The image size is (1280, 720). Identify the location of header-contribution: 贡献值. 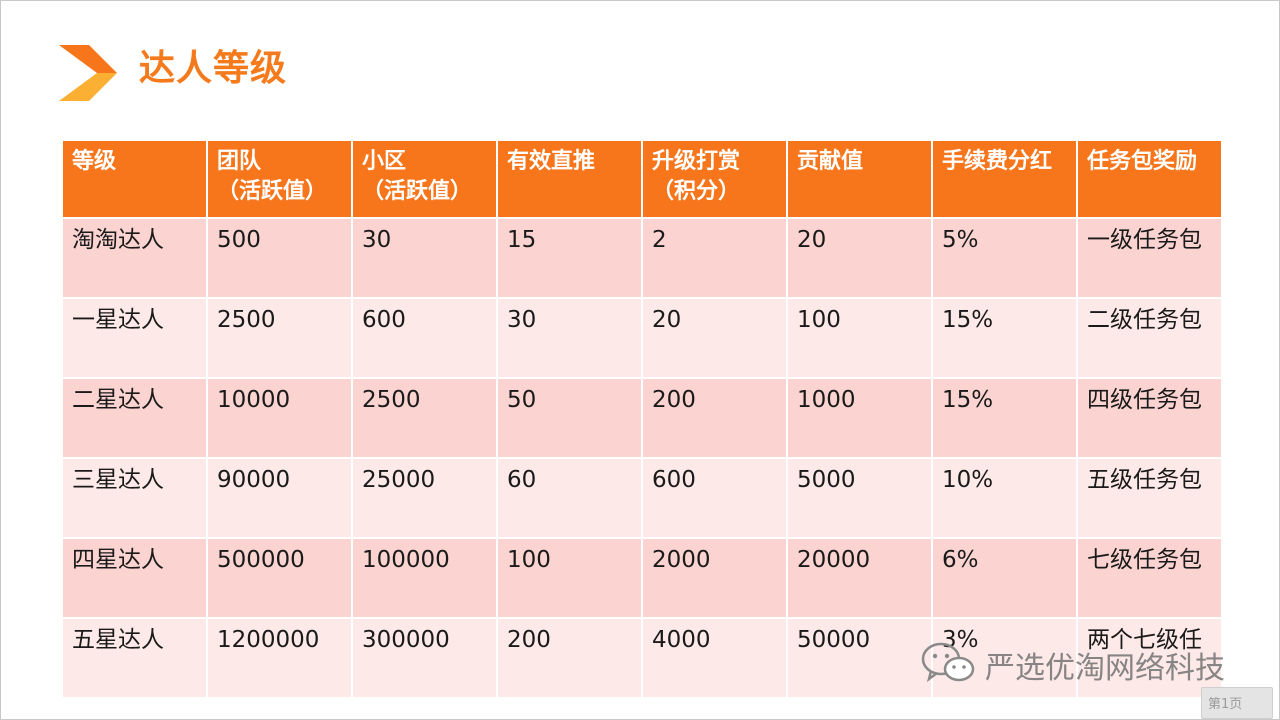
(859, 179).